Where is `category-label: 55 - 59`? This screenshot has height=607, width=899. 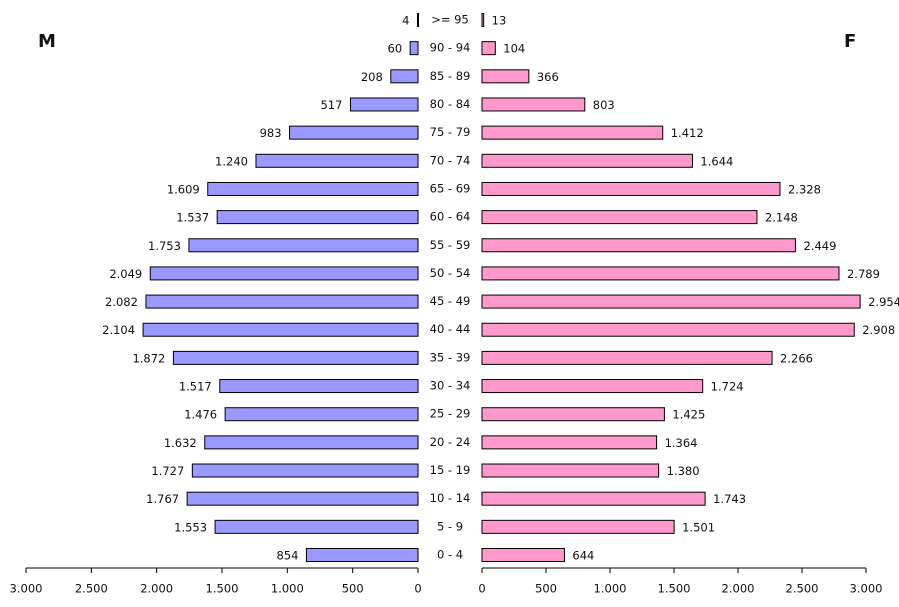
category-label: 55 - 59 is located at coordinates (450, 245).